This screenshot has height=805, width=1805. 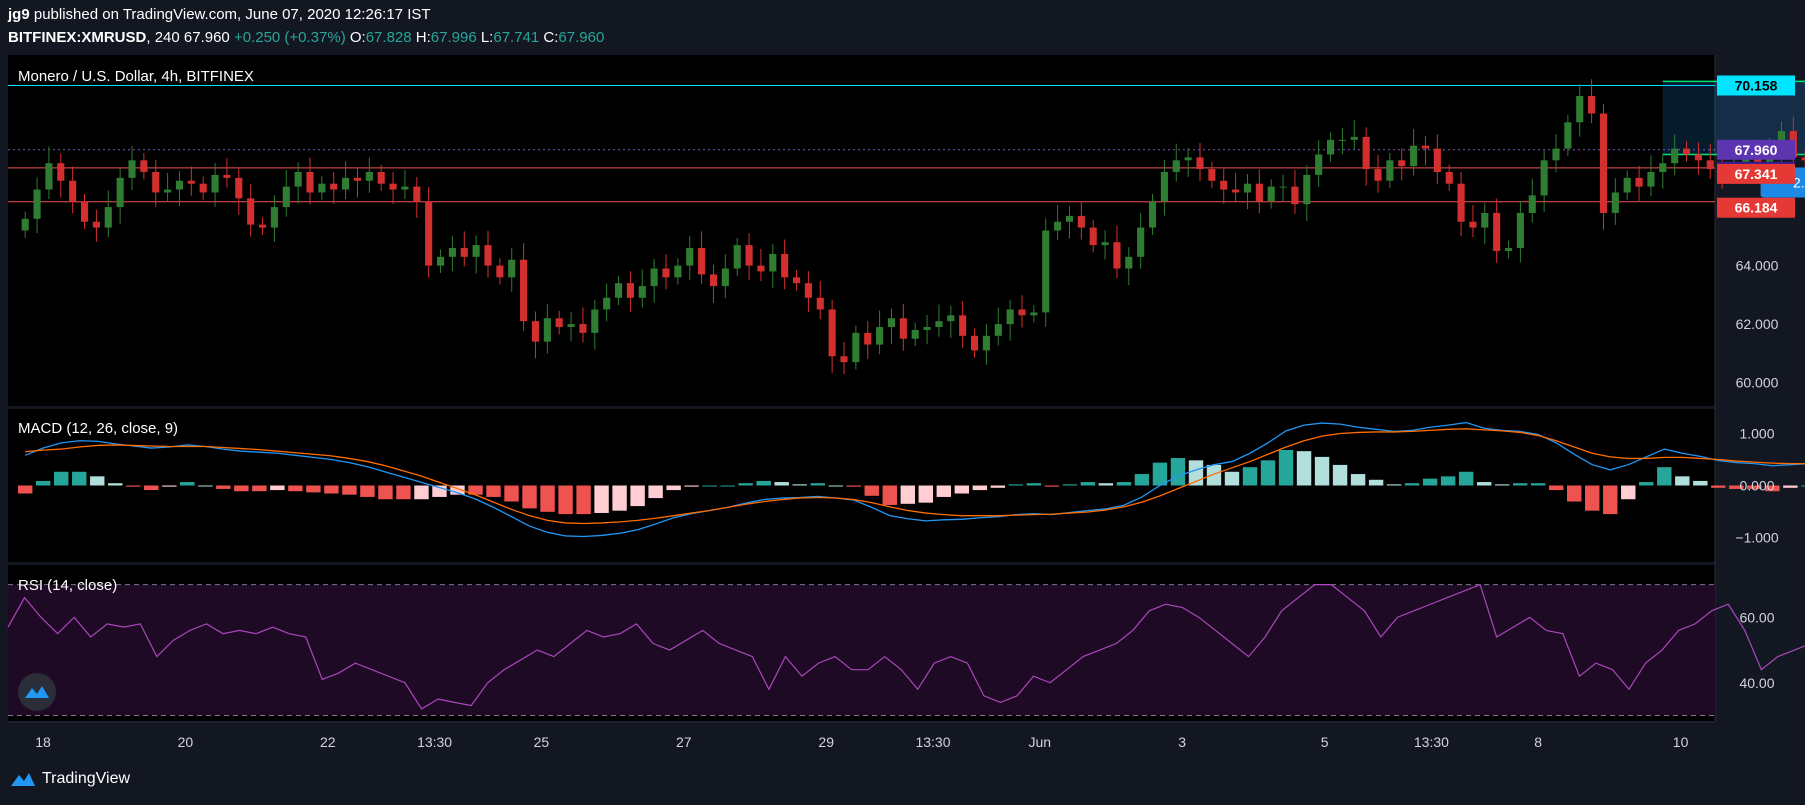 What do you see at coordinates (914, 479) in the screenshot?
I see `macd-line` at bounding box center [914, 479].